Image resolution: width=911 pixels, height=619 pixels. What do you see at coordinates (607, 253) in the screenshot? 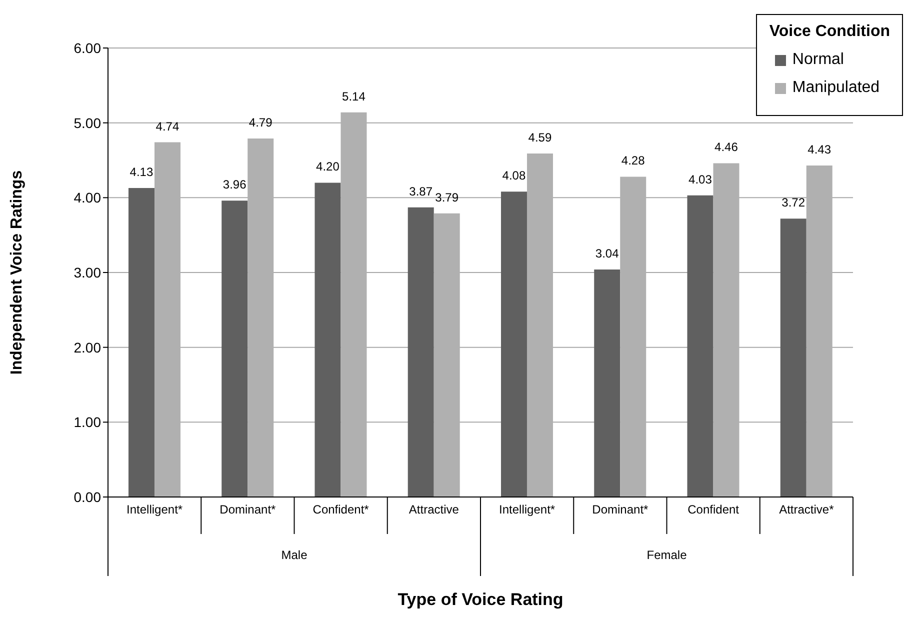
I see `data-label: 3.04` at bounding box center [607, 253].